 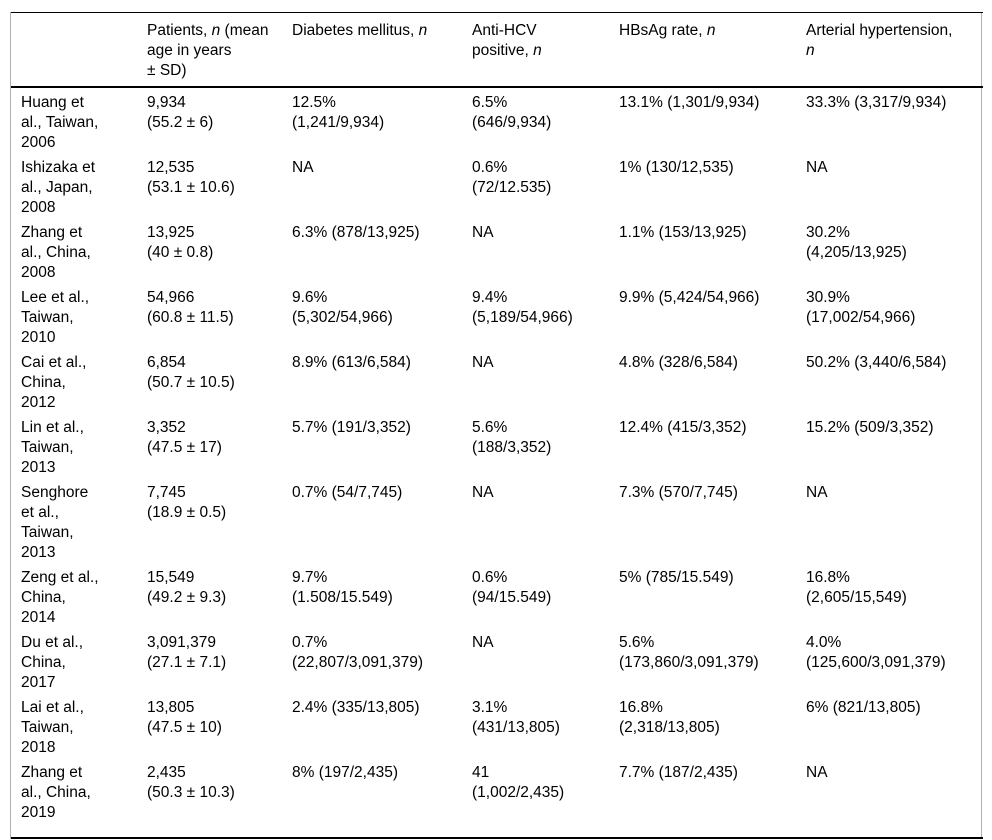 What do you see at coordinates (191, 177) in the screenshot?
I see `cell-patients: 12,535 (53.1 ± 10.6)` at bounding box center [191, 177].